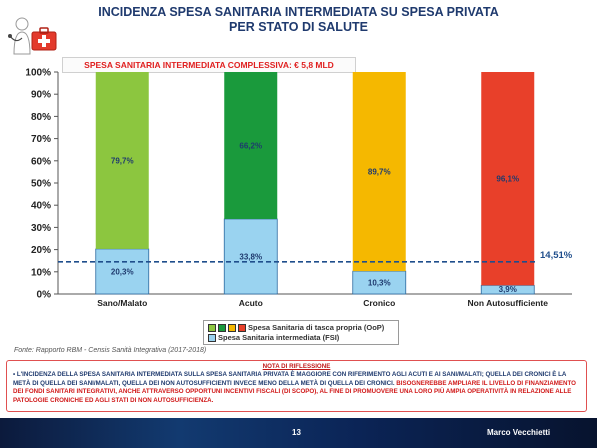 Image resolution: width=597 pixels, height=448 pixels. I want to click on label-oop-0: 79,7%, so click(122, 160).